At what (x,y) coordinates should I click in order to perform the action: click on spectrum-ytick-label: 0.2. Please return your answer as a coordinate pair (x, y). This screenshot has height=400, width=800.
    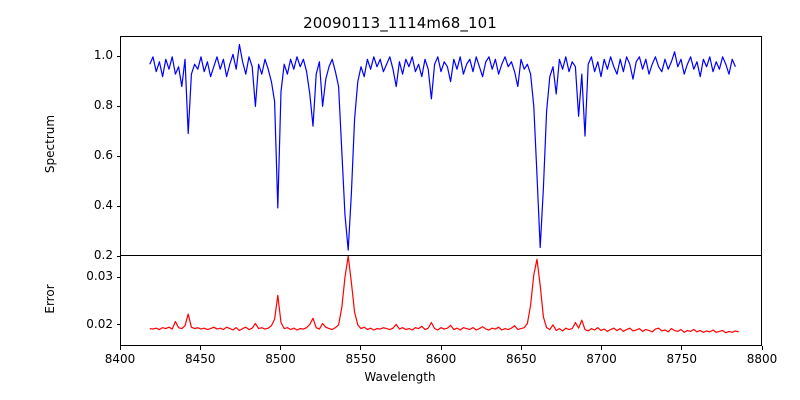
    Looking at the image, I should click on (103, 255).